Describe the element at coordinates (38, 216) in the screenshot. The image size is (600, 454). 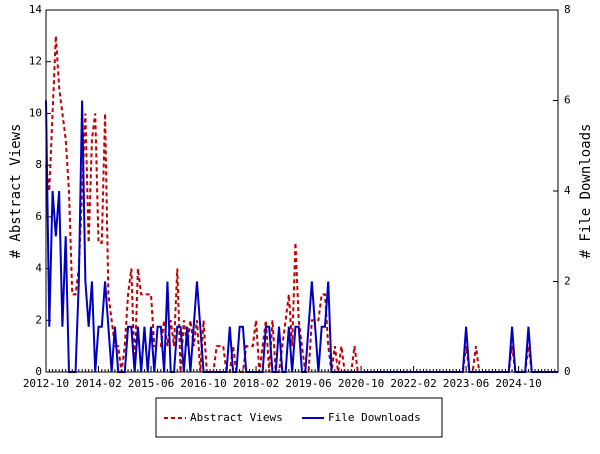
I see `y-tick-label: 6` at that location.